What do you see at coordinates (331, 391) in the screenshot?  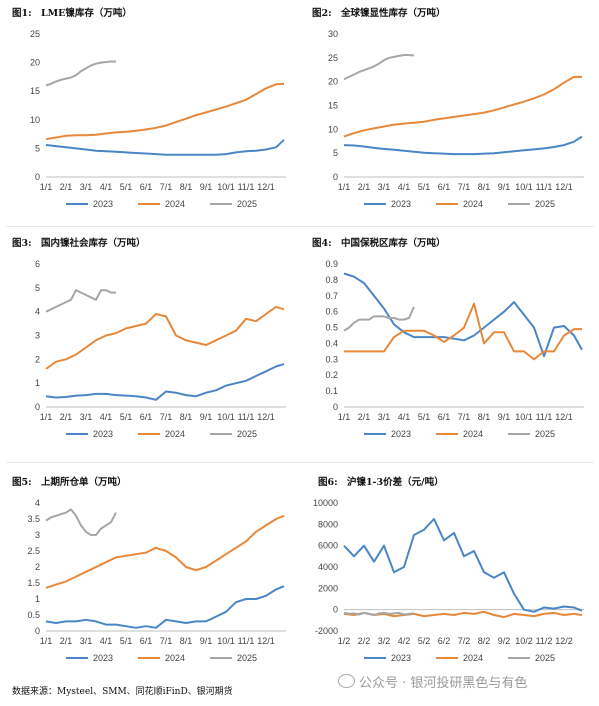 I see `y-tick-label: 0.1` at bounding box center [331, 391].